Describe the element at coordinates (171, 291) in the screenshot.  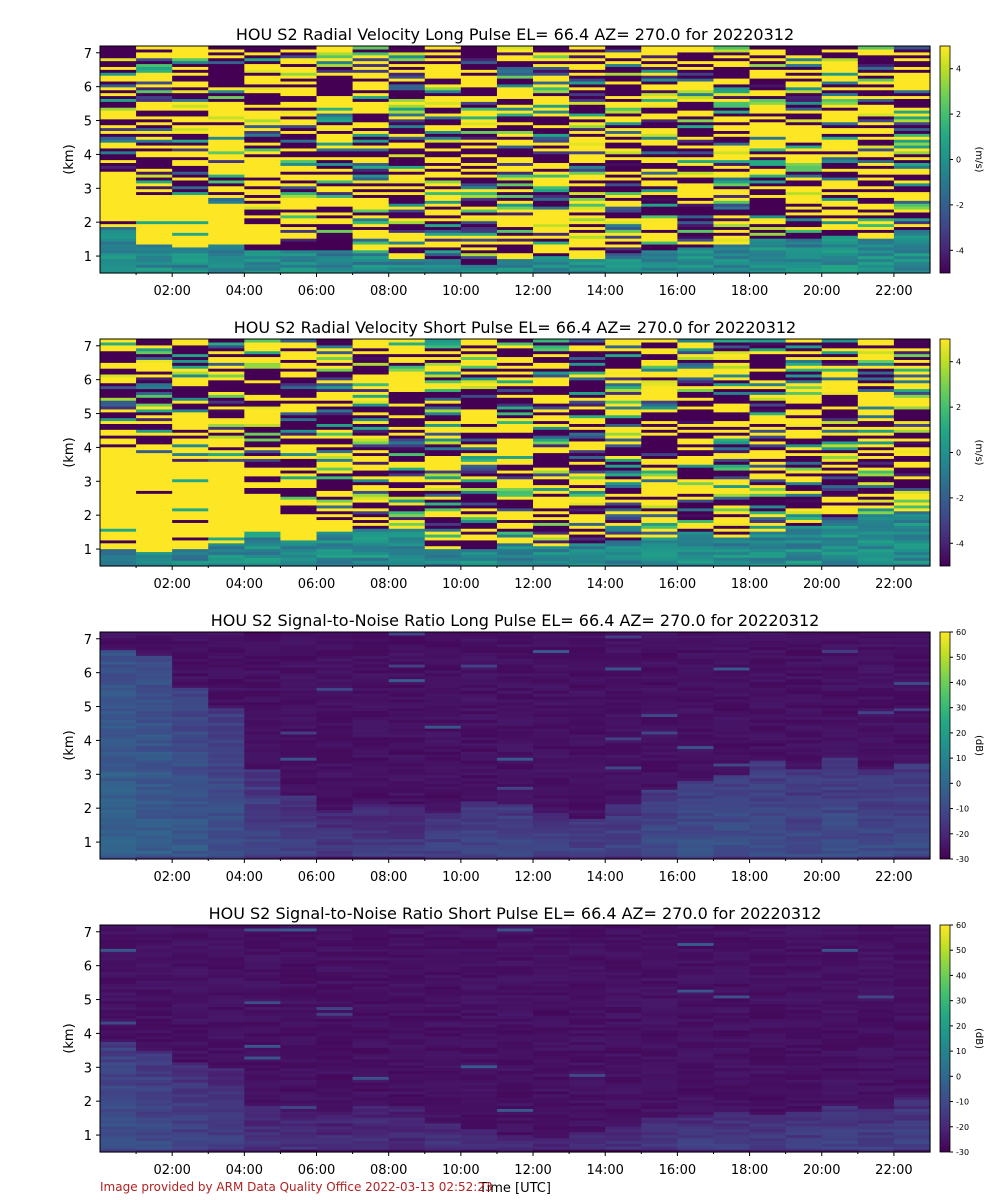
I see `x-tick-label: 02:00` at that location.